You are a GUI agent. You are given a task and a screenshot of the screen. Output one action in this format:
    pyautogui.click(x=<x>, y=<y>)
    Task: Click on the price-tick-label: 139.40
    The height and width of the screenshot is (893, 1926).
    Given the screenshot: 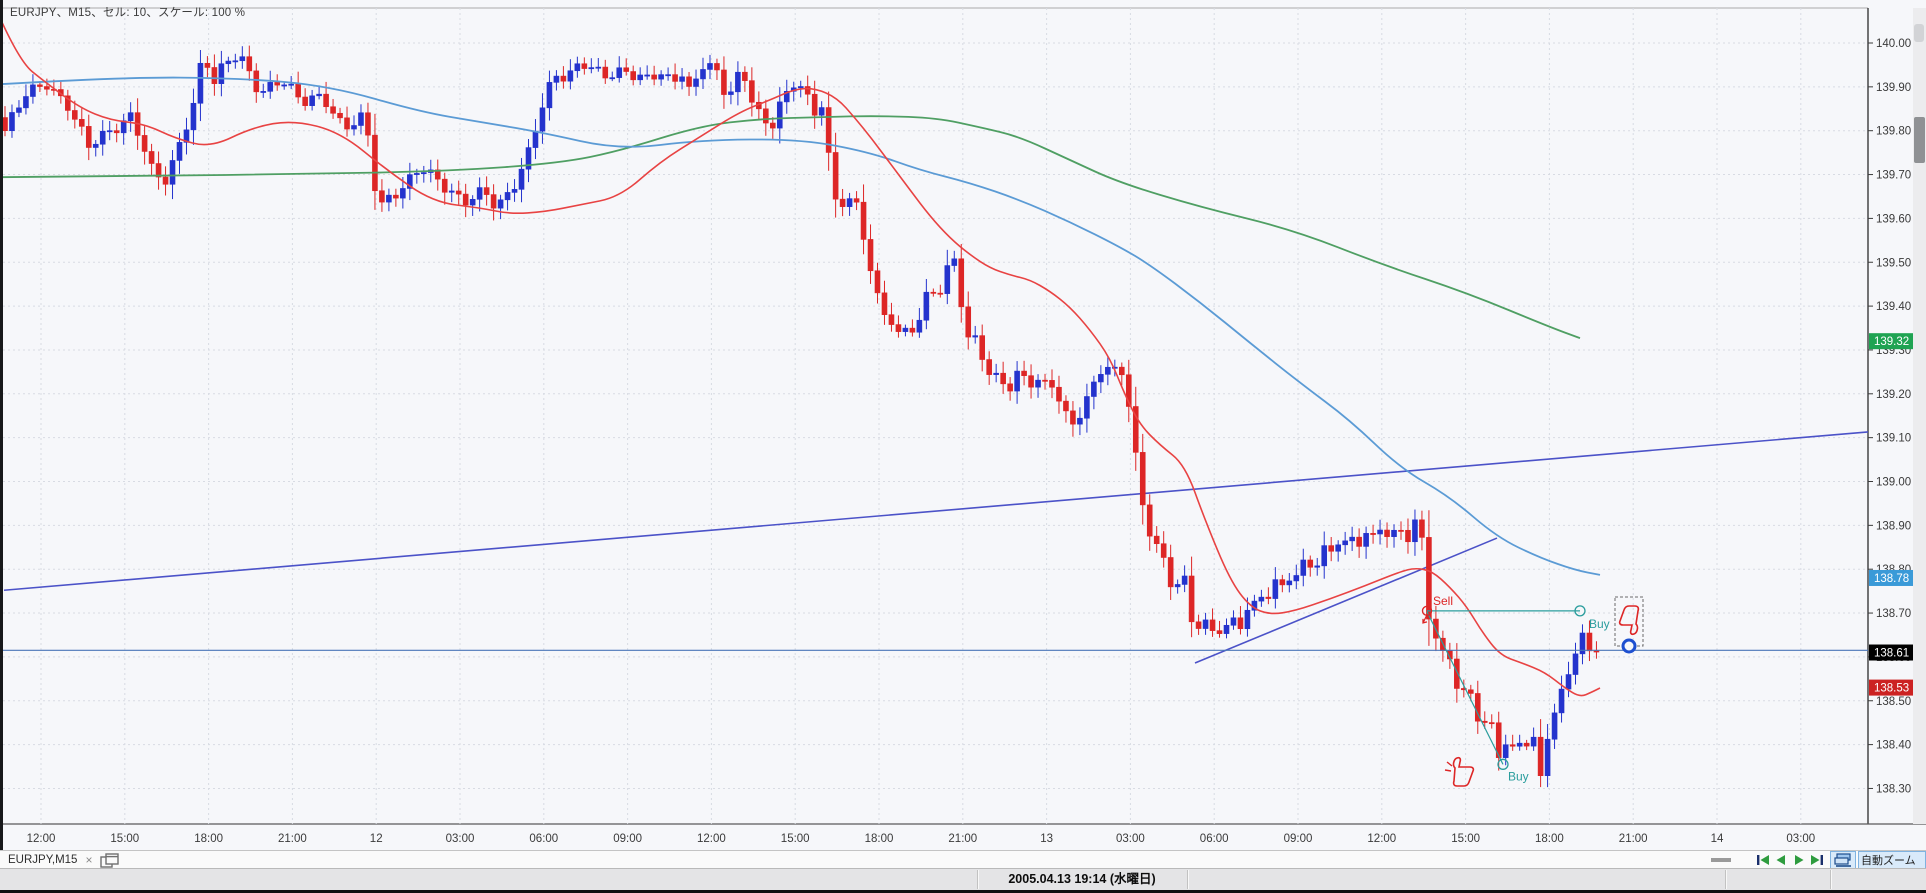 What is the action you would take?
    pyautogui.click(x=1893, y=307)
    